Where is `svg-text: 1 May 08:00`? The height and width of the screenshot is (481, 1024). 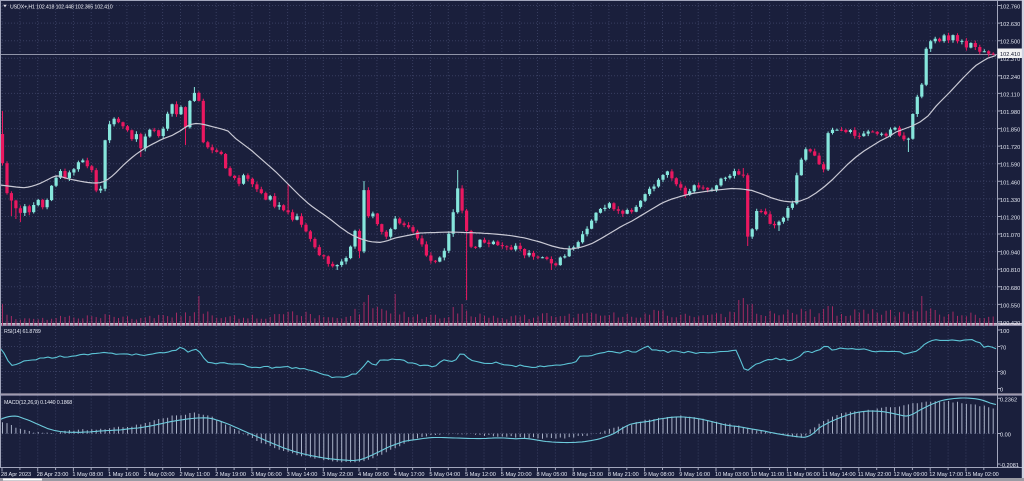 svg-text: 1 May 08:00 is located at coordinates (87, 475).